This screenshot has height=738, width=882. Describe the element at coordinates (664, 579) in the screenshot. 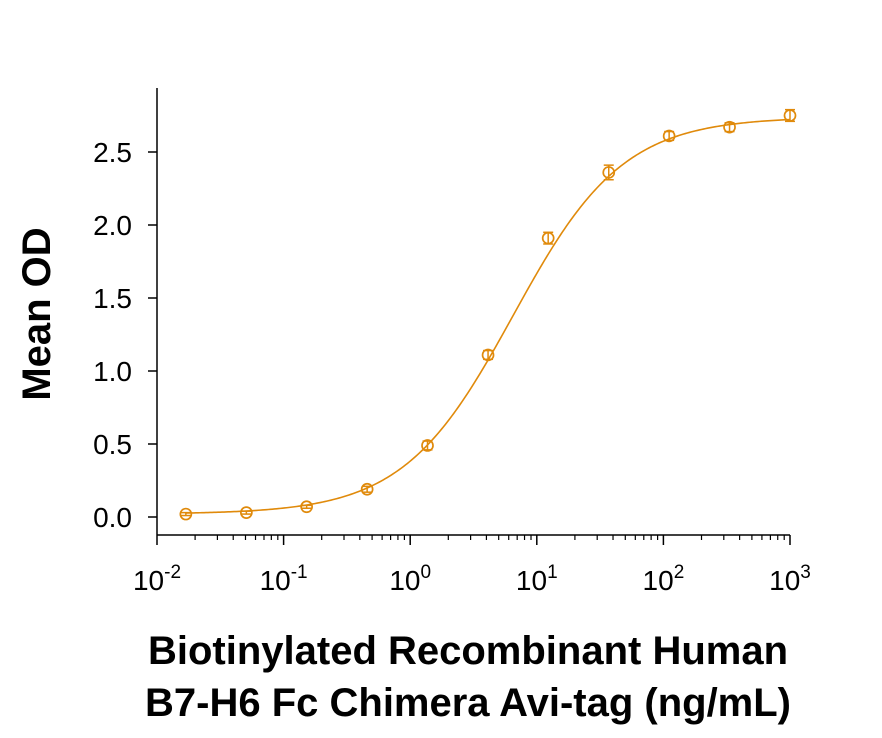

I see `x-tick-label: 10²` at that location.